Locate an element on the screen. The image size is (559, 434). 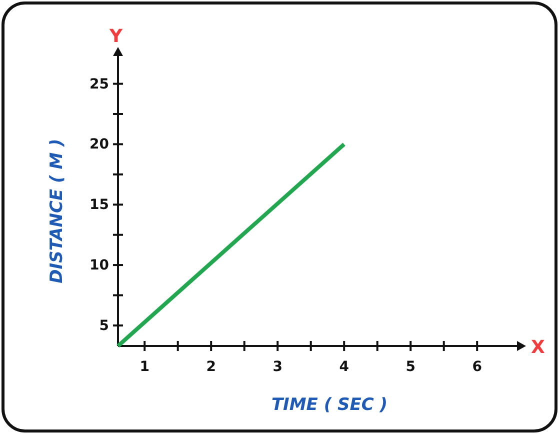
x-tick-label: 1 is located at coordinates (145, 366).